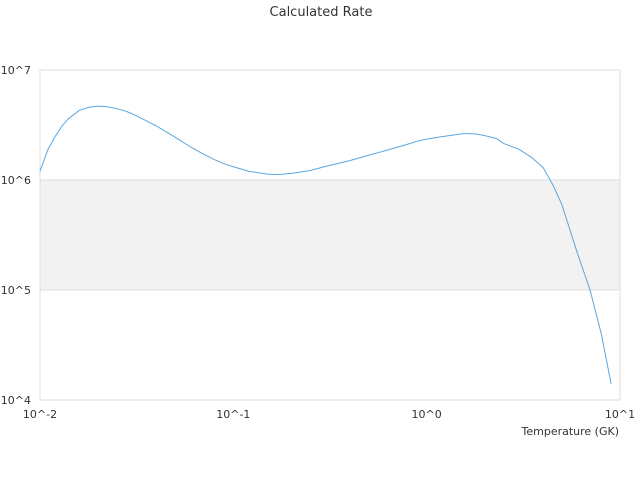 Image resolution: width=640 pixels, height=480 pixels. Describe the element at coordinates (427, 414) in the screenshot. I see `x-tick-label: 10^0` at that location.